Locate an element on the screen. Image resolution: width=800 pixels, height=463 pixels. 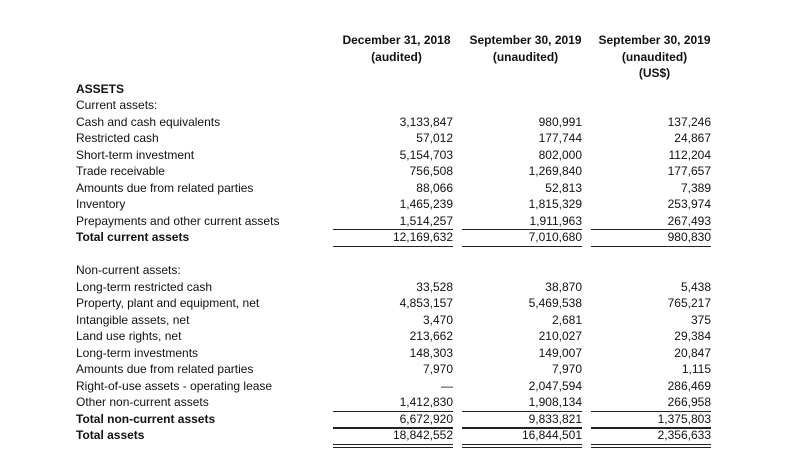
column-header: (US$) is located at coordinates (654, 73).